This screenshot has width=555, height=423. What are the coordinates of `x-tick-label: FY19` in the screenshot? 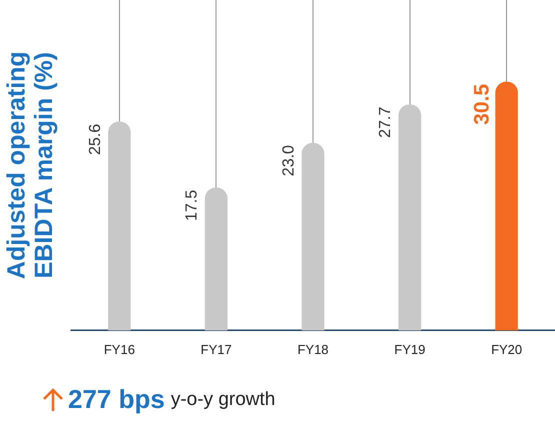 It's located at (410, 349).